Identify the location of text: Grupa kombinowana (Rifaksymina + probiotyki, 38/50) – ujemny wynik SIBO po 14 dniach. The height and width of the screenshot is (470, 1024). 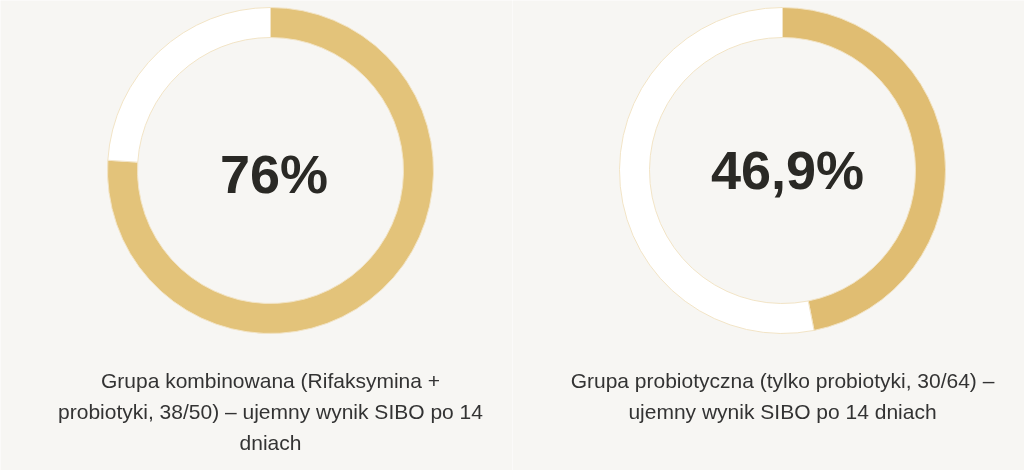
(271, 411).